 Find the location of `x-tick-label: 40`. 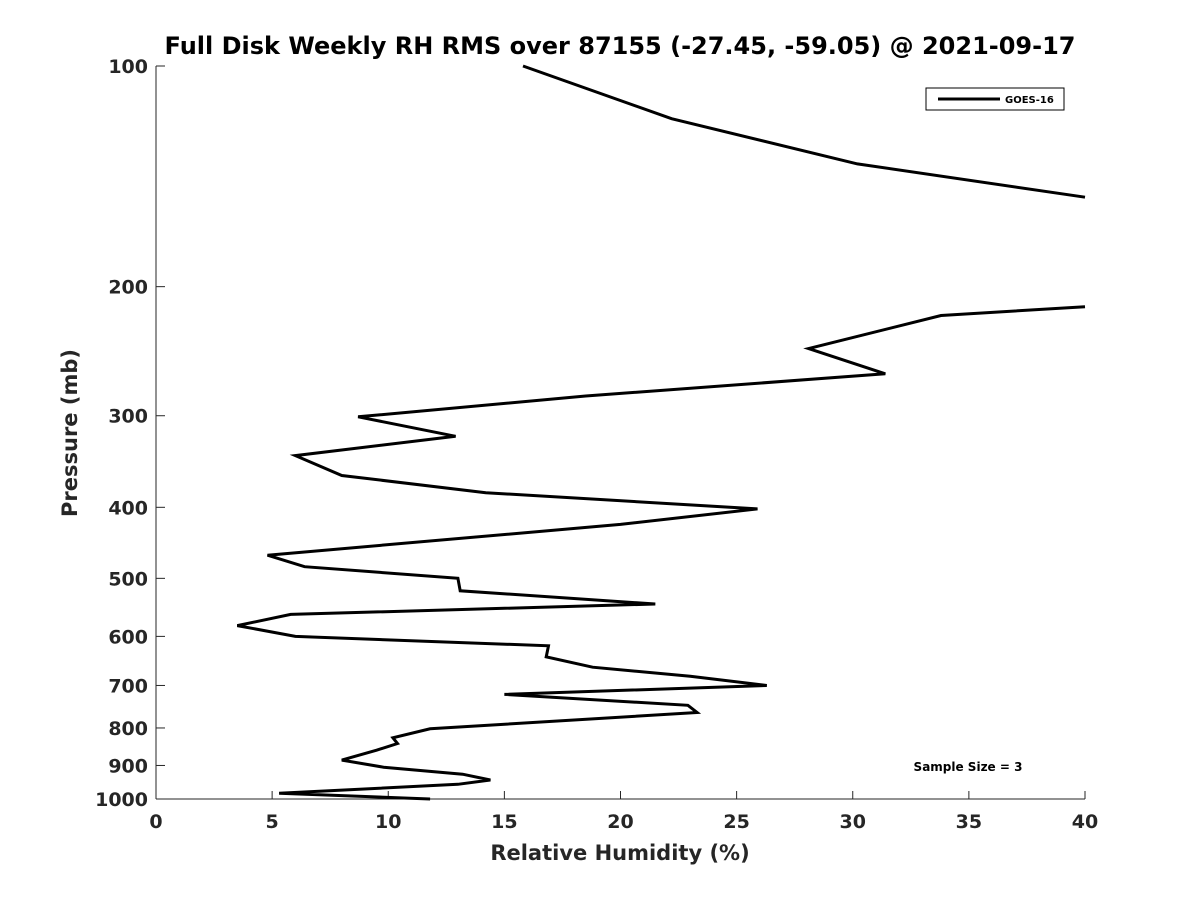

x-tick-label: 40 is located at coordinates (1085, 822).